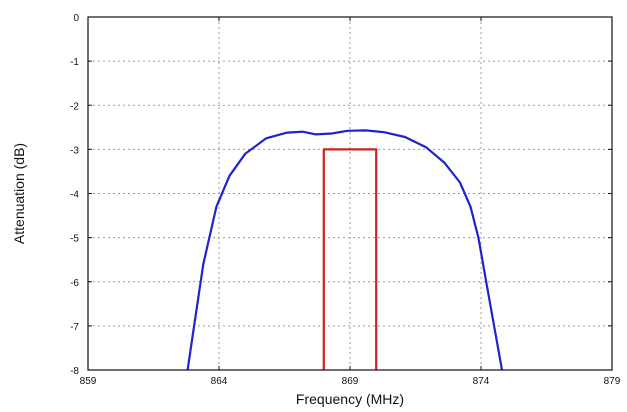  What do you see at coordinates (88, 381) in the screenshot?
I see `x-tick-label: 859` at bounding box center [88, 381].